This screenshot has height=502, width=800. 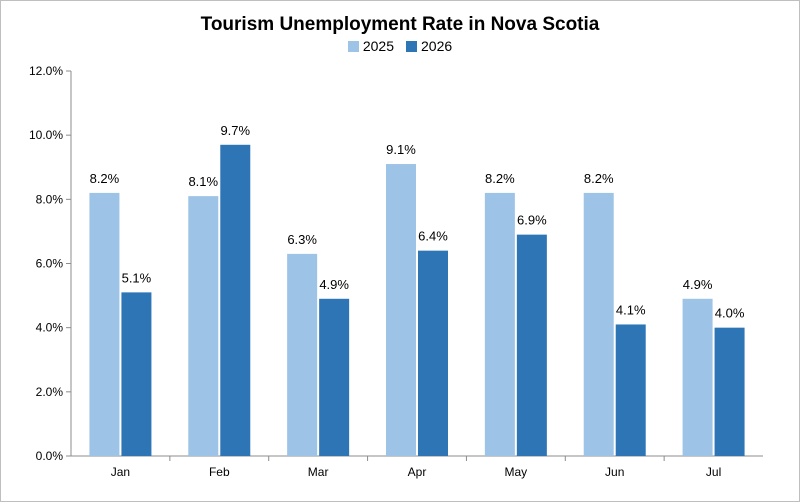 What do you see at coordinates (433, 353) in the screenshot?
I see `bar-2026-Apr` at bounding box center [433, 353].